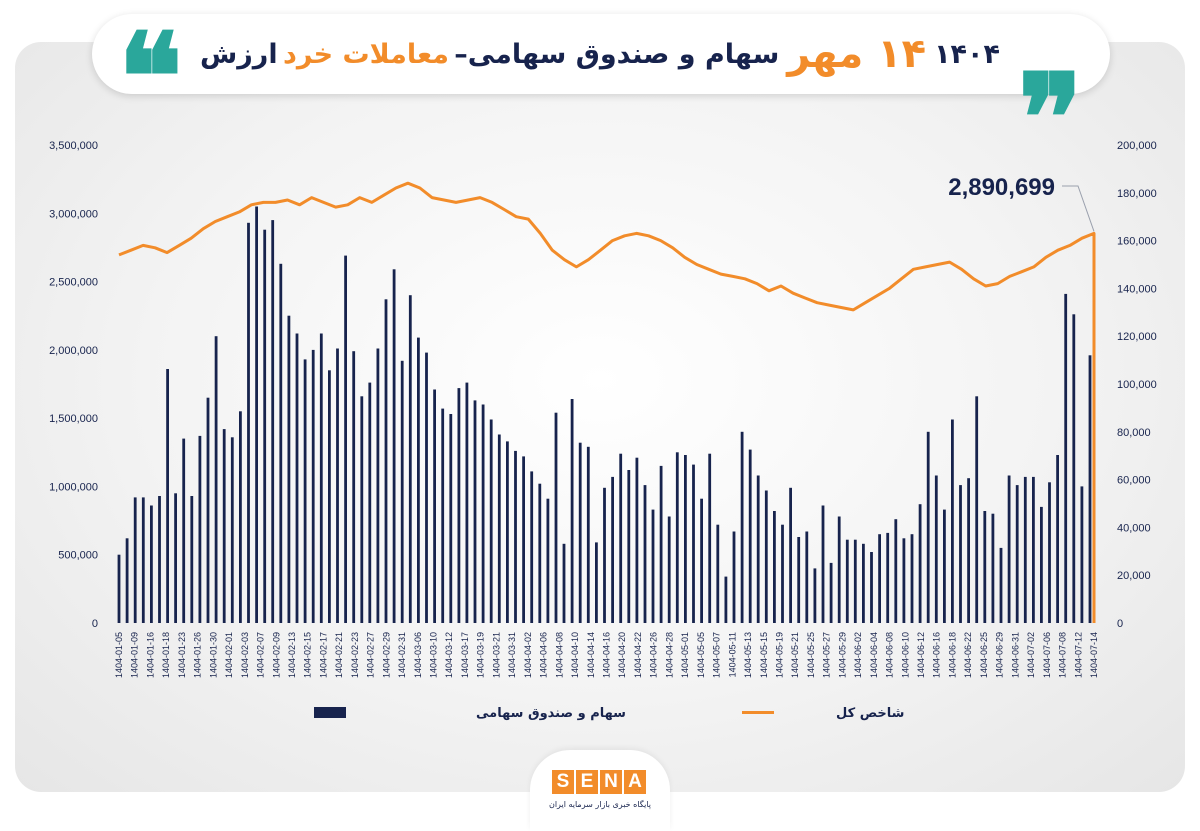 The height and width of the screenshot is (831, 1200). I want to click on x-tick-label: 1404-01-26, so click(198, 655).